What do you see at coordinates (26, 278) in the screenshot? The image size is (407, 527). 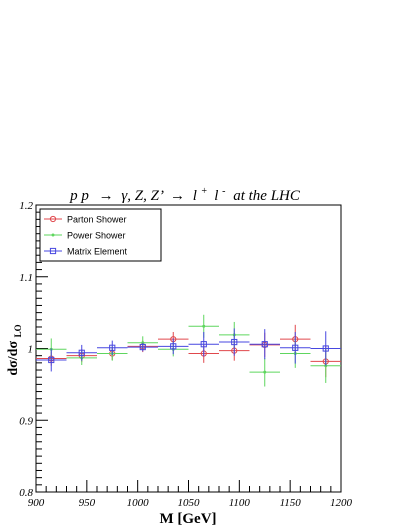 I see `y-tick-label: 1.1` at bounding box center [26, 278].